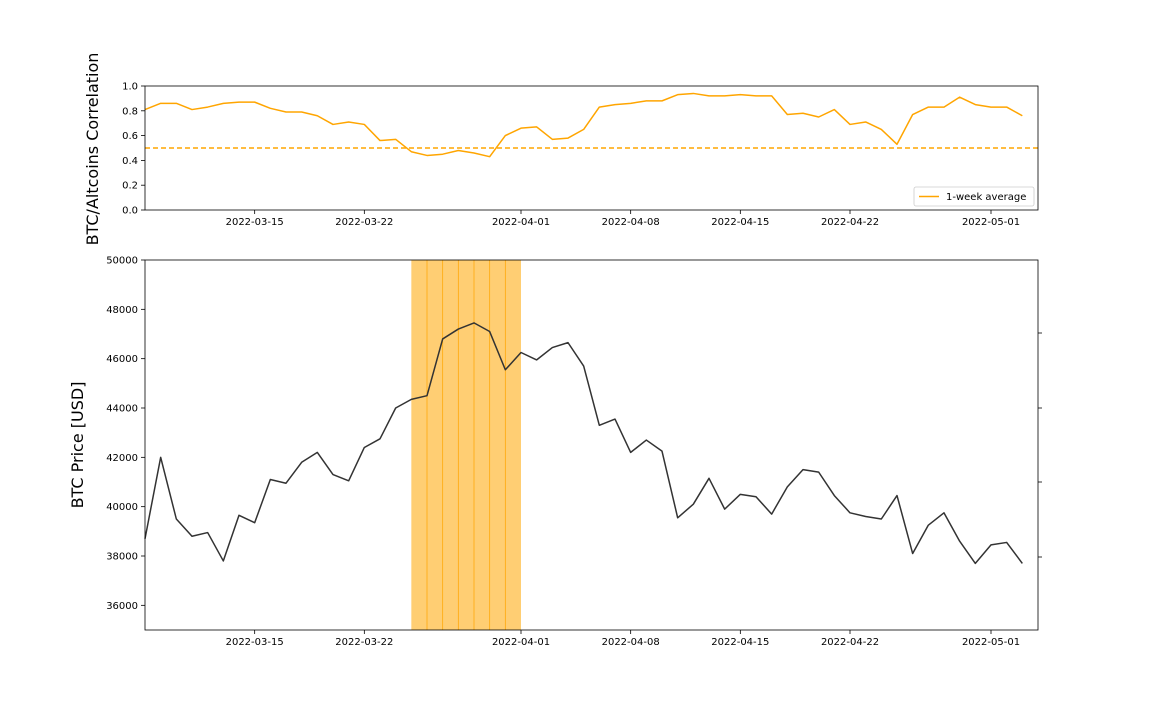  Describe the element at coordinates (77, 445) in the screenshot. I see `price-y-axis-label: BTC Price [USD]` at that location.